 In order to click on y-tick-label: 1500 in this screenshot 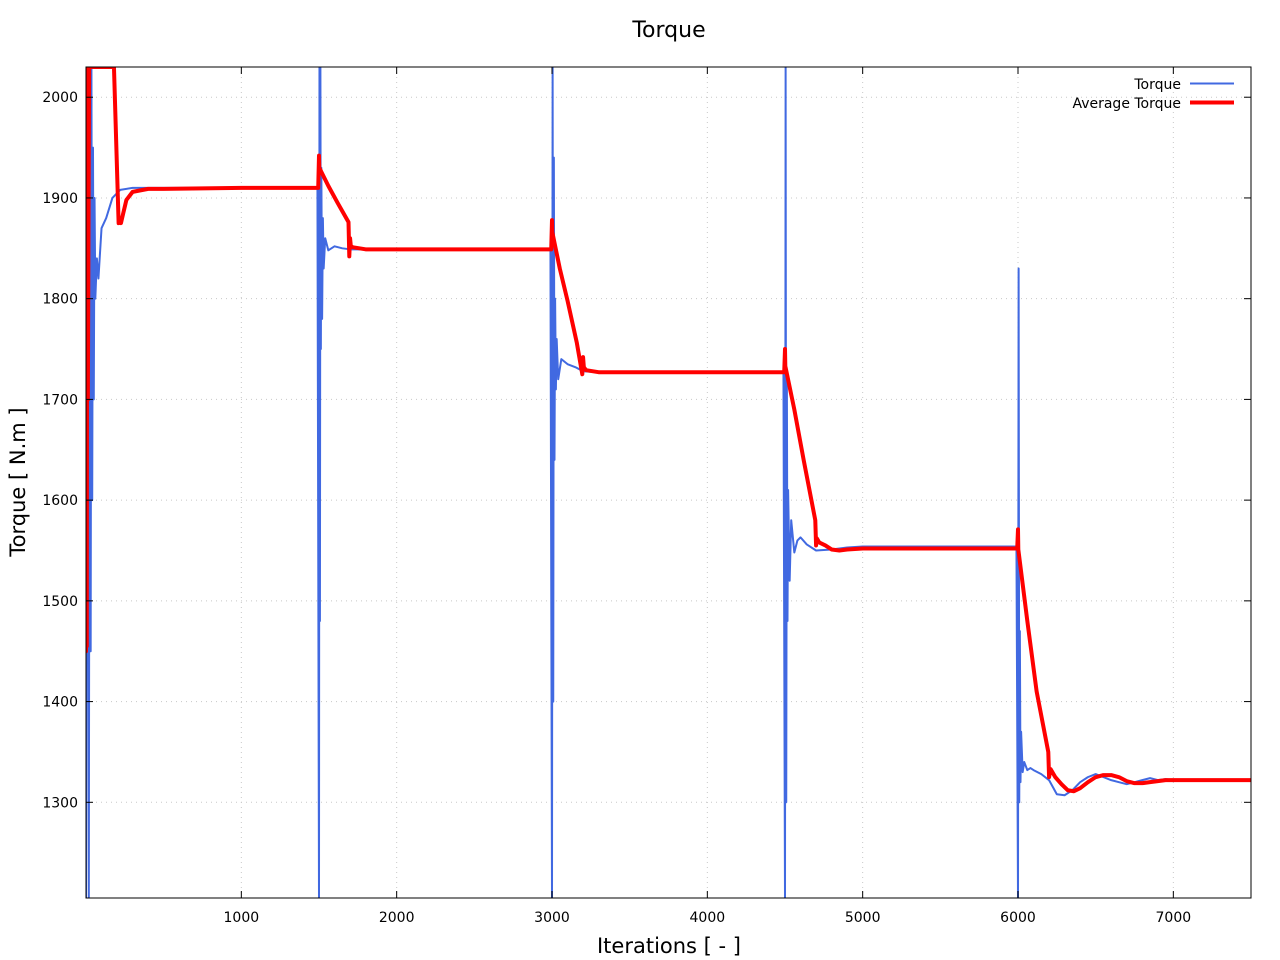, I will do `click(60, 602)`.